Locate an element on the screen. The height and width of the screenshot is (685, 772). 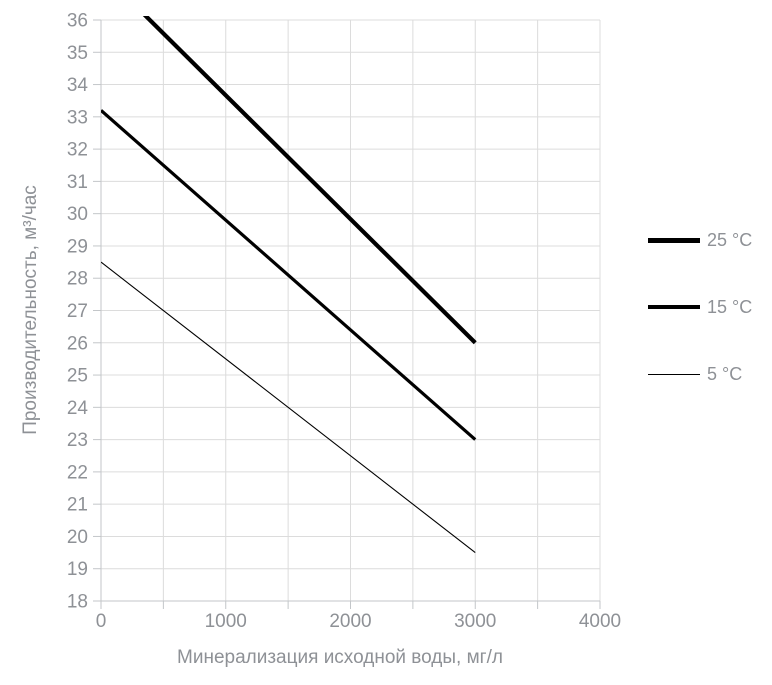
y-tick-label: 23 is located at coordinates (77, 440).